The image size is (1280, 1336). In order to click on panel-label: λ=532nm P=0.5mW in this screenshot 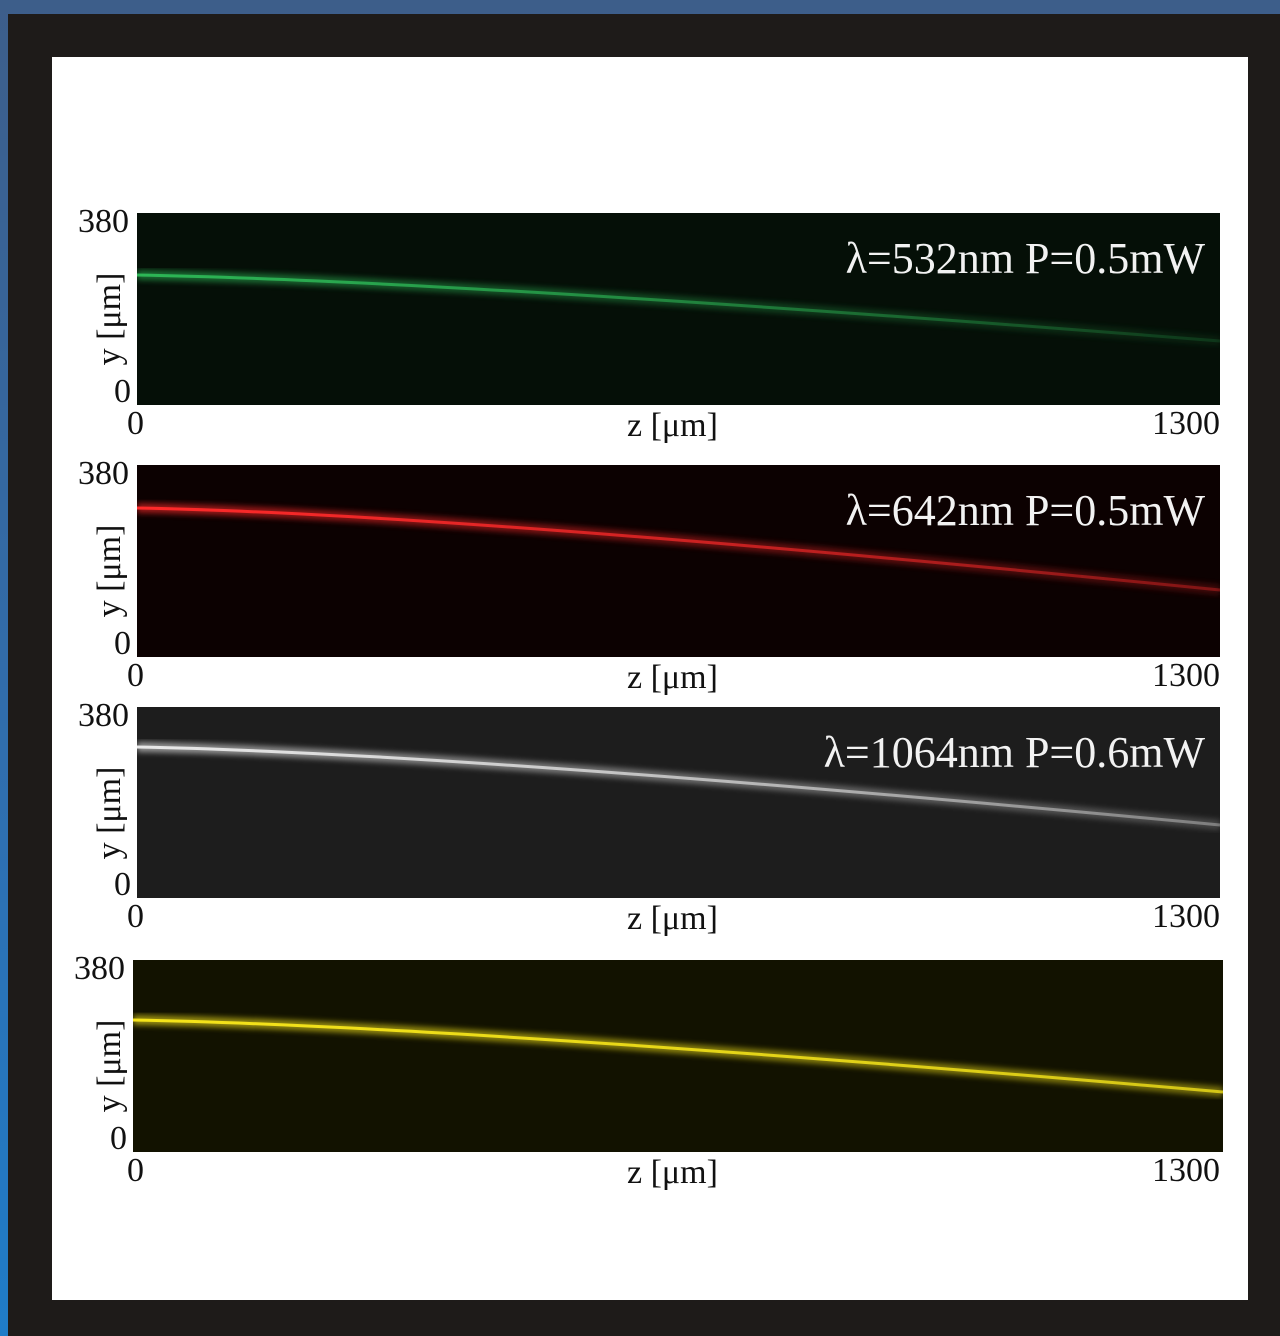, I will do `click(1025, 258)`.